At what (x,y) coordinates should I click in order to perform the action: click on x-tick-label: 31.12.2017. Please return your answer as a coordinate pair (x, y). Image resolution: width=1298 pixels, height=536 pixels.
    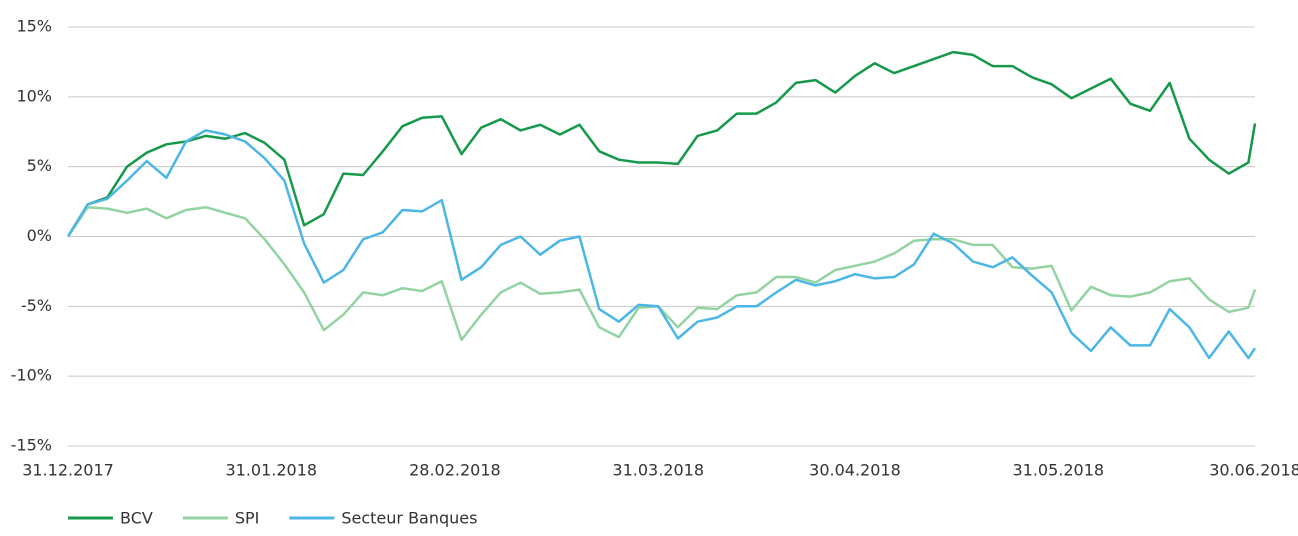
    Looking at the image, I should click on (68, 470).